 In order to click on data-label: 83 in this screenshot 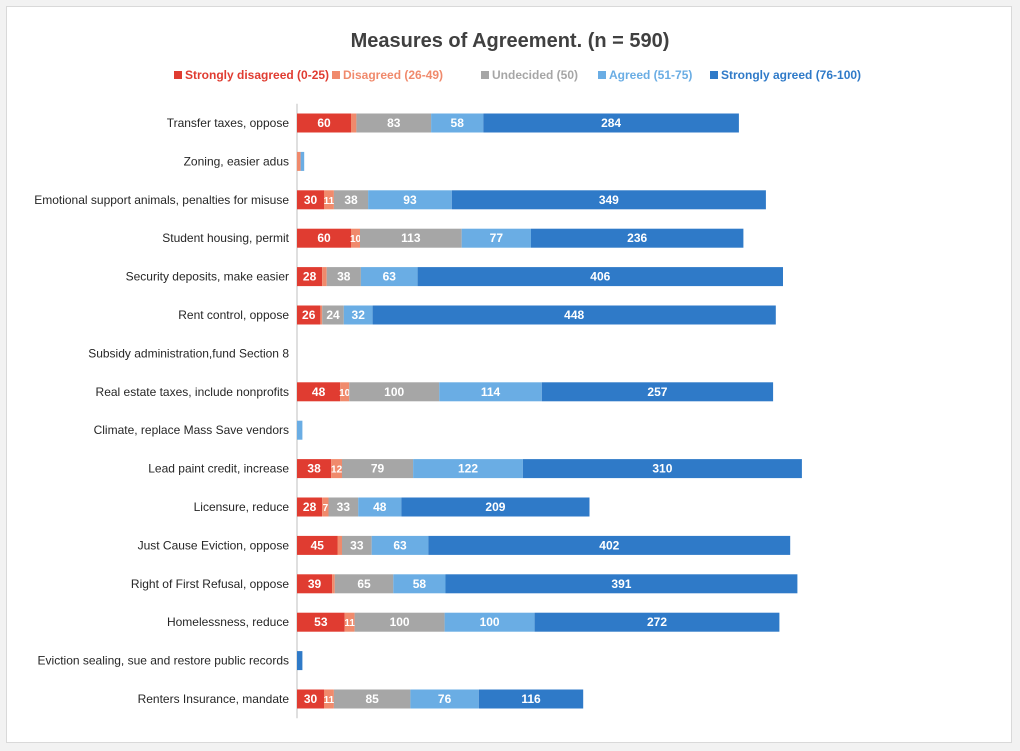, I will do `click(394, 123)`.